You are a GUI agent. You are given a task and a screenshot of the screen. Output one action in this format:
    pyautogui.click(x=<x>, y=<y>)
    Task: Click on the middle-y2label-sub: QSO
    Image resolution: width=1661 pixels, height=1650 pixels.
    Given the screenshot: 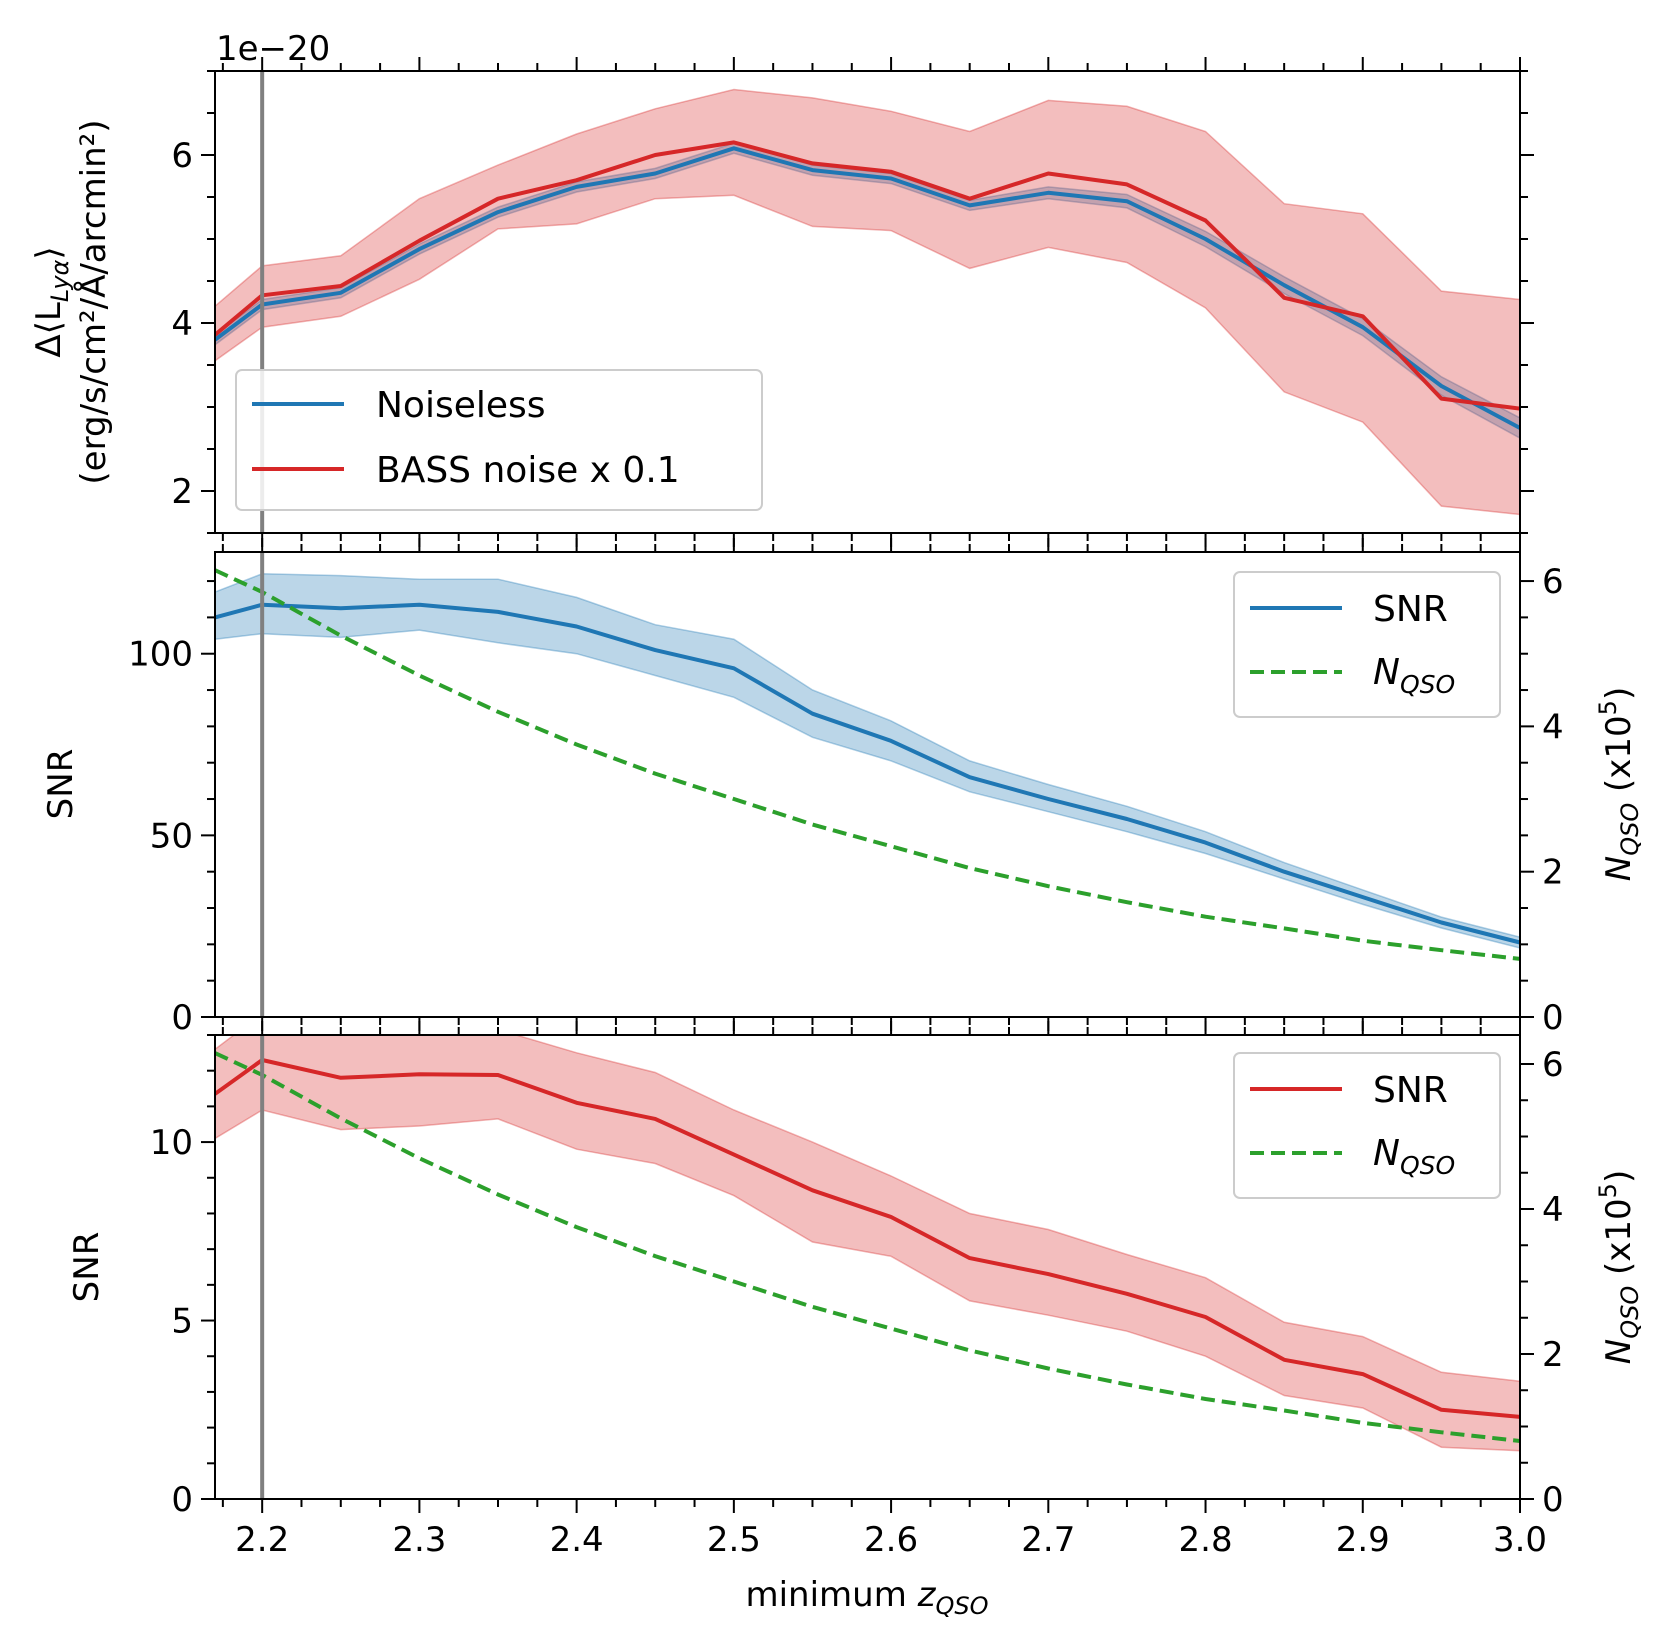 What is the action you would take?
    pyautogui.click(x=1630, y=829)
    